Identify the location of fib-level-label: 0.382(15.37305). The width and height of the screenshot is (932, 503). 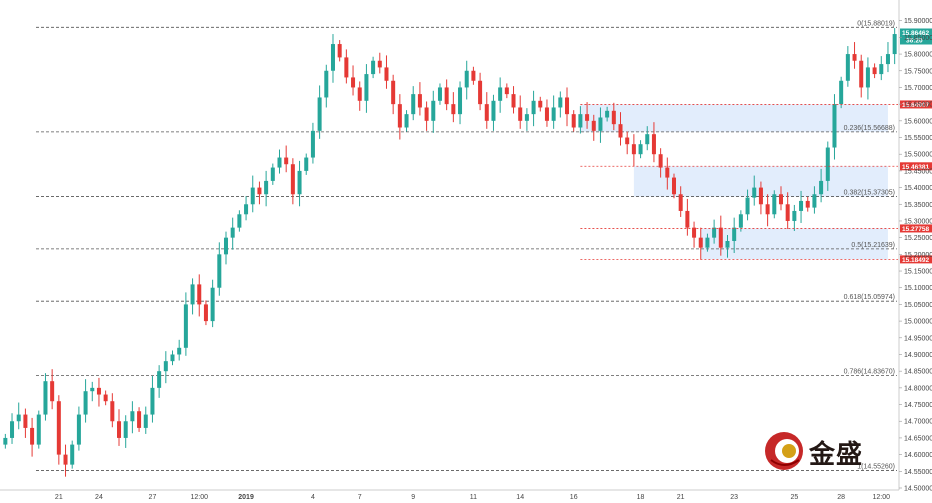
(869, 193).